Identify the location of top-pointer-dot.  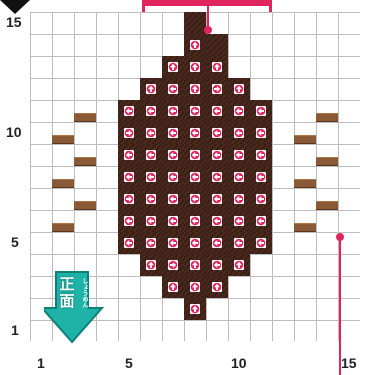
(208, 30).